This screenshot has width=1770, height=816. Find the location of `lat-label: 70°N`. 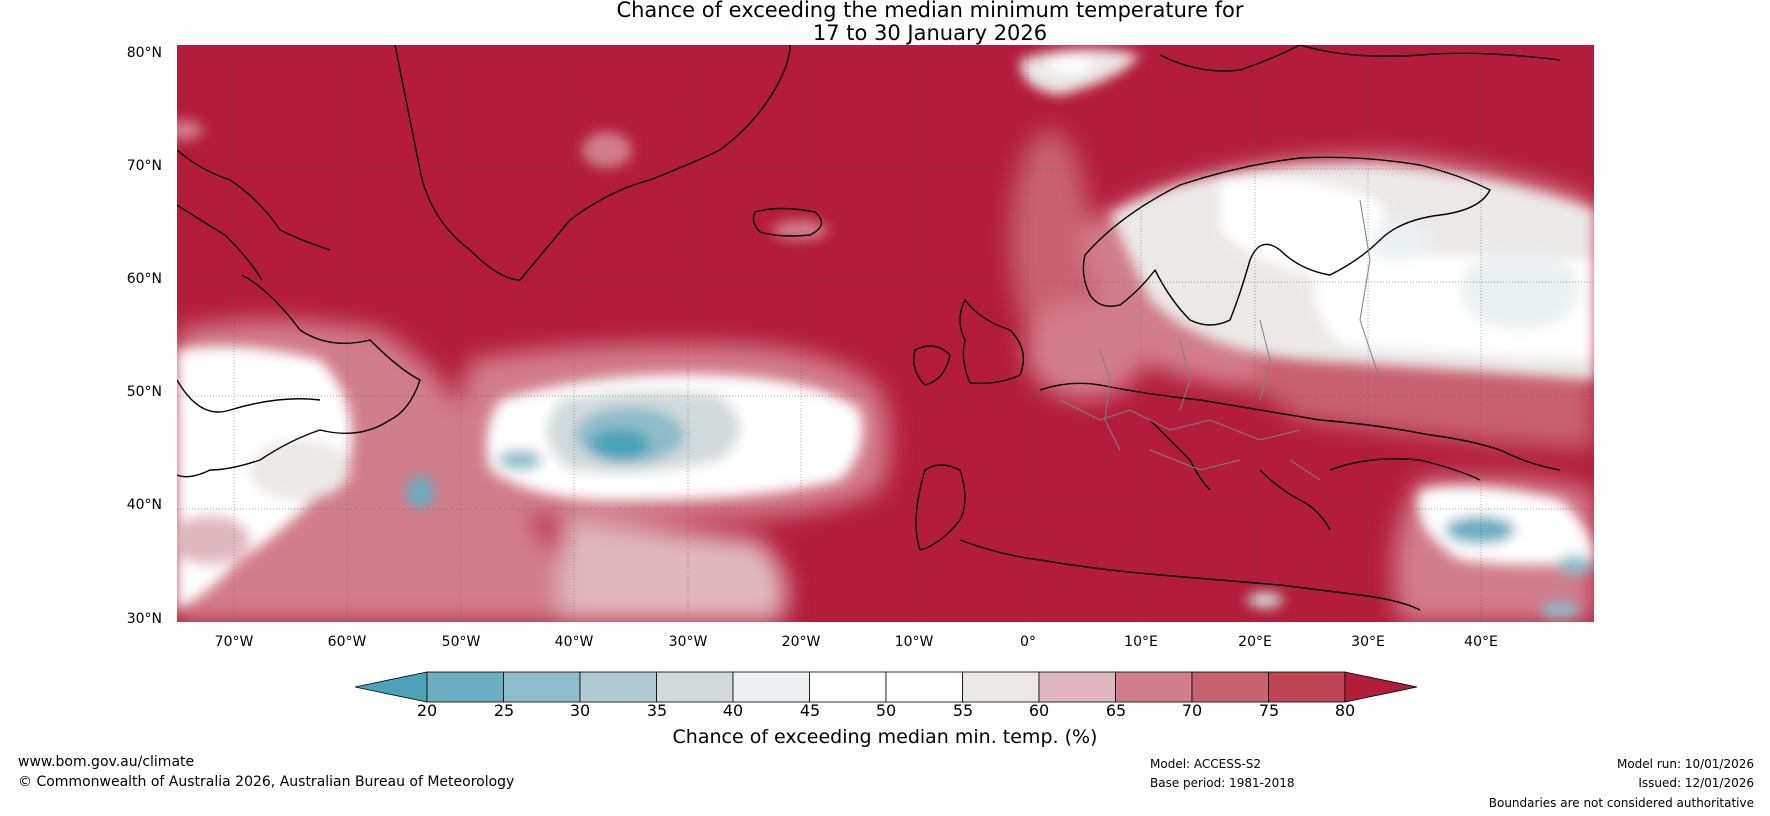

lat-label: 70°N is located at coordinates (144, 166).